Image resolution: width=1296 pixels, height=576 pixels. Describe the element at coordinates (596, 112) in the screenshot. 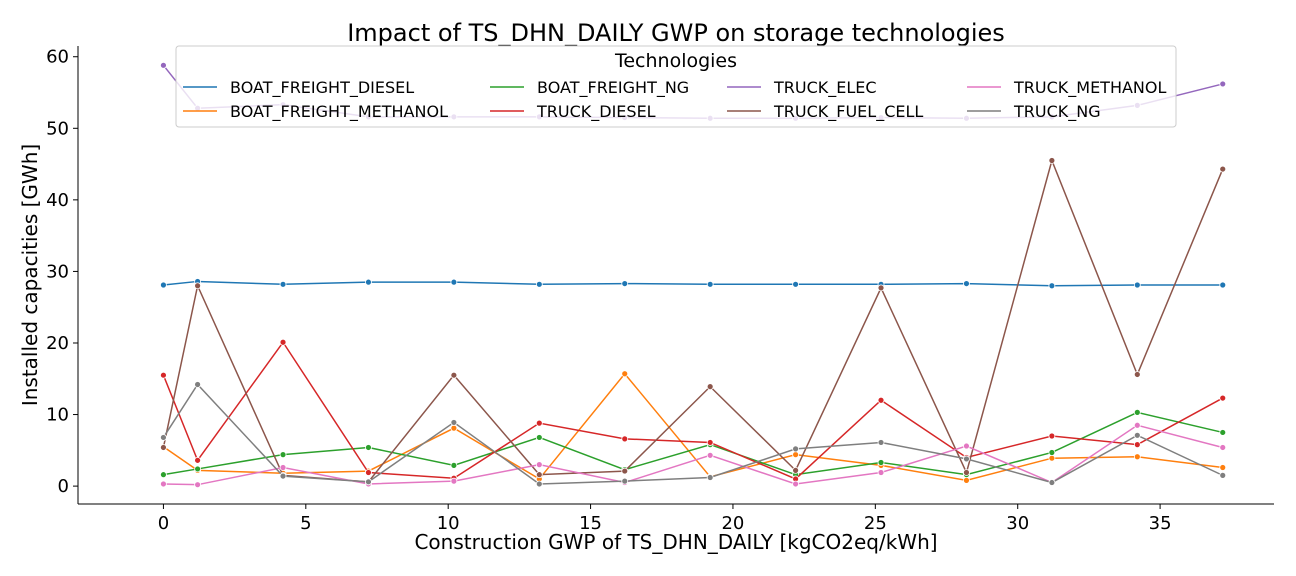

I see `legend-label: TRUCK_DIESEL` at that location.